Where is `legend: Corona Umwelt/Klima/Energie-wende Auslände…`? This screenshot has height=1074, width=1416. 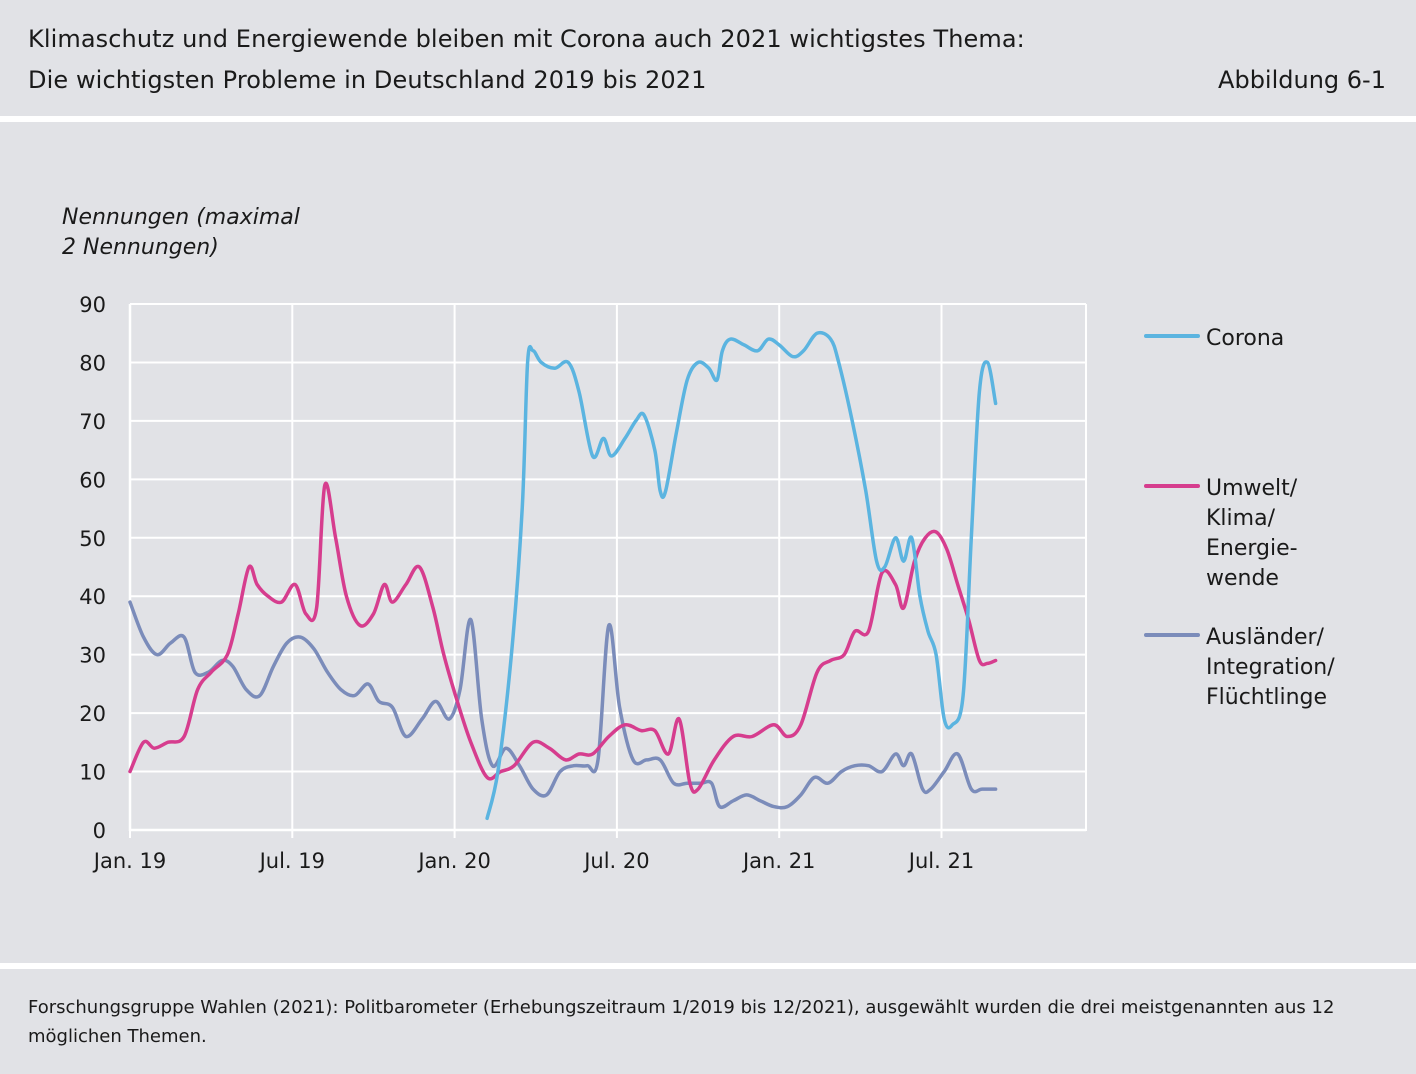
legend: Corona Umwelt/Klima/Energie-wende Auslände… is located at coordinates (1239, 518).